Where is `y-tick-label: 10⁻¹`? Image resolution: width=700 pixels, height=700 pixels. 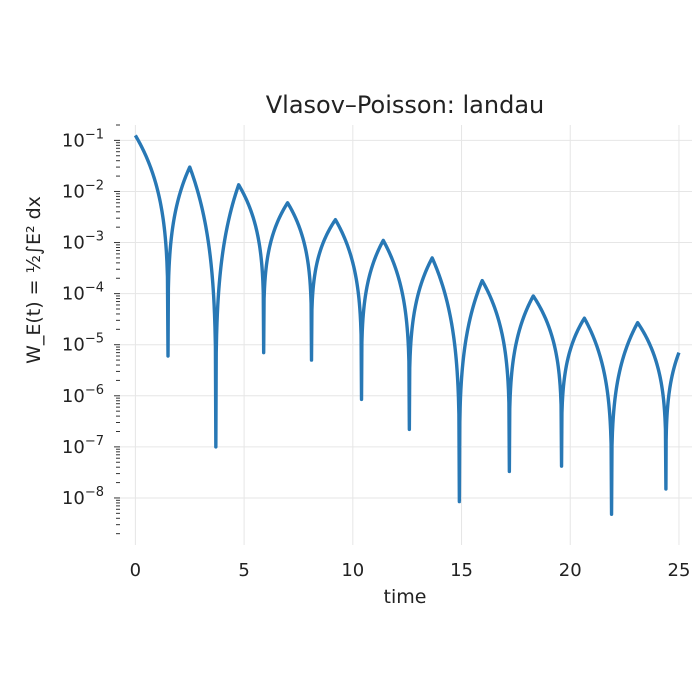 y-tick-label: 10⁻¹ is located at coordinates (83, 139).